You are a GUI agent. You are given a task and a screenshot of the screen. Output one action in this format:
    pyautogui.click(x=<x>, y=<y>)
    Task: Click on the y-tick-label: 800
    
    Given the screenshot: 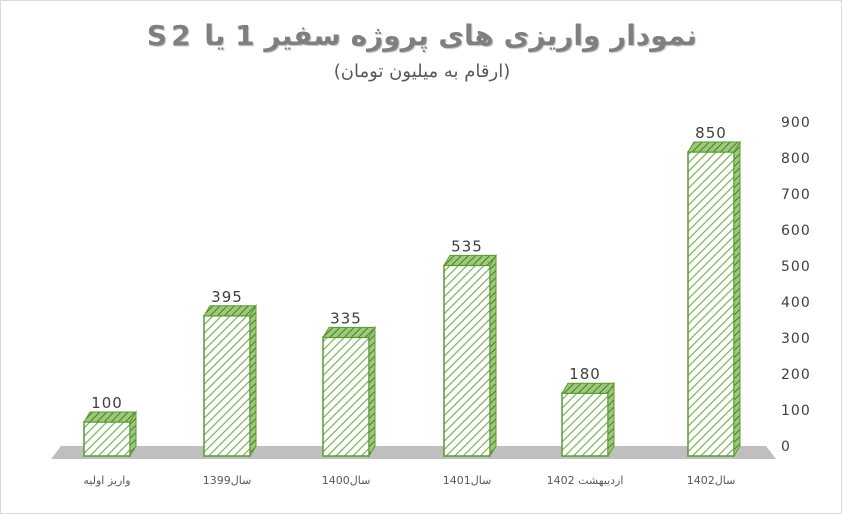 What is the action you would take?
    pyautogui.click(x=796, y=159)
    